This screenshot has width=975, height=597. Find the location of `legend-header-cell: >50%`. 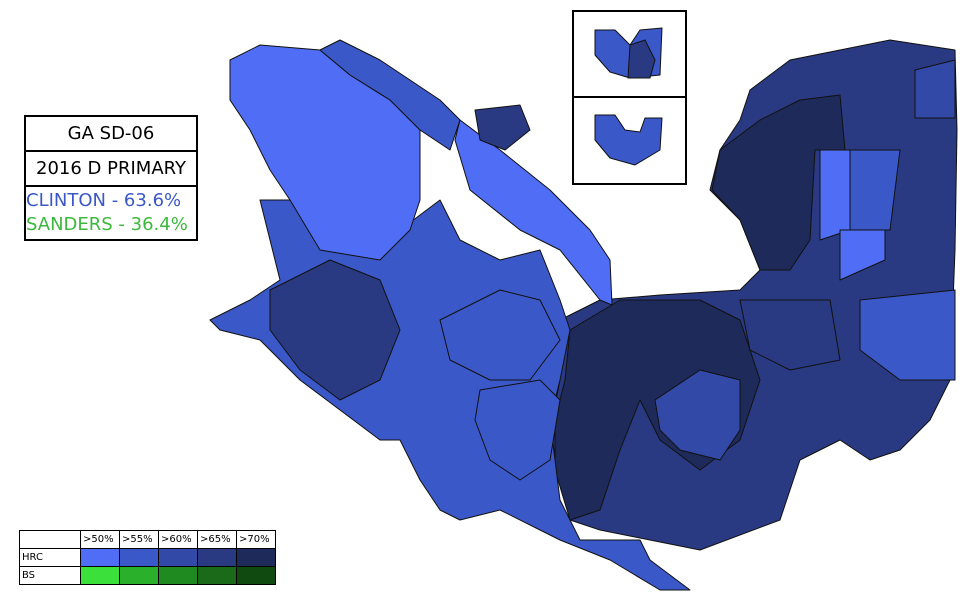

legend-header-cell: >50% is located at coordinates (100, 539).